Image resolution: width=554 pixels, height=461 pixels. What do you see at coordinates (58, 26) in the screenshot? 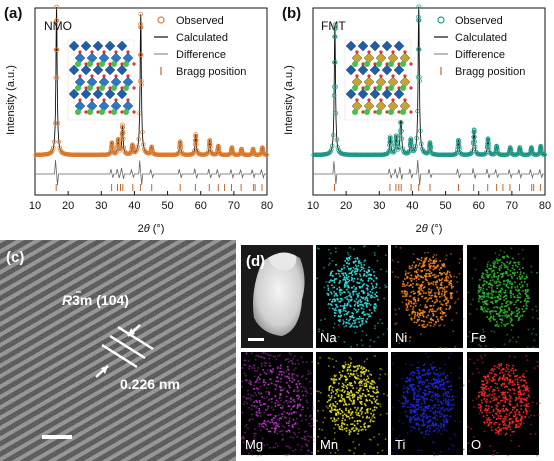
I see `sample-label: NMO` at bounding box center [58, 26].